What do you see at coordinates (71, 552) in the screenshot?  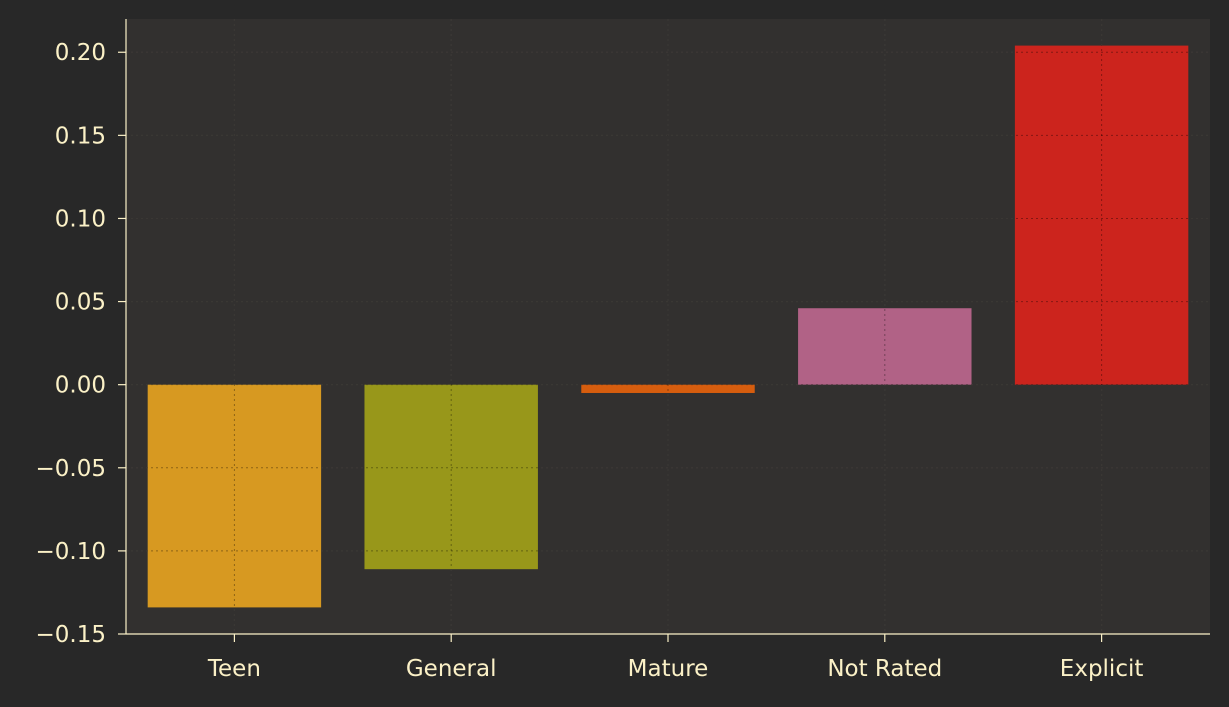 I see `y-tick-label: −0.10` at bounding box center [71, 552].